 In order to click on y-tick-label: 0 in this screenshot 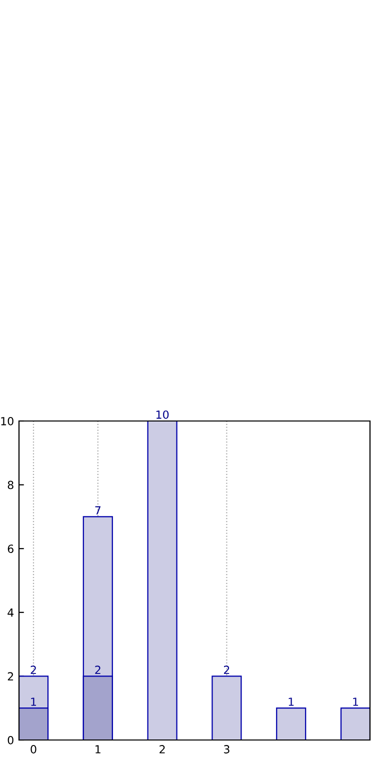, I will do `click(11, 740)`.